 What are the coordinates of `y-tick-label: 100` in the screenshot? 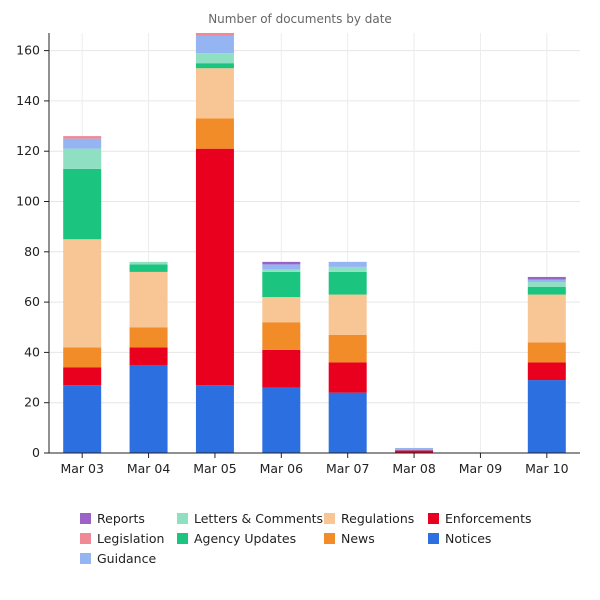 It's located at (28, 201).